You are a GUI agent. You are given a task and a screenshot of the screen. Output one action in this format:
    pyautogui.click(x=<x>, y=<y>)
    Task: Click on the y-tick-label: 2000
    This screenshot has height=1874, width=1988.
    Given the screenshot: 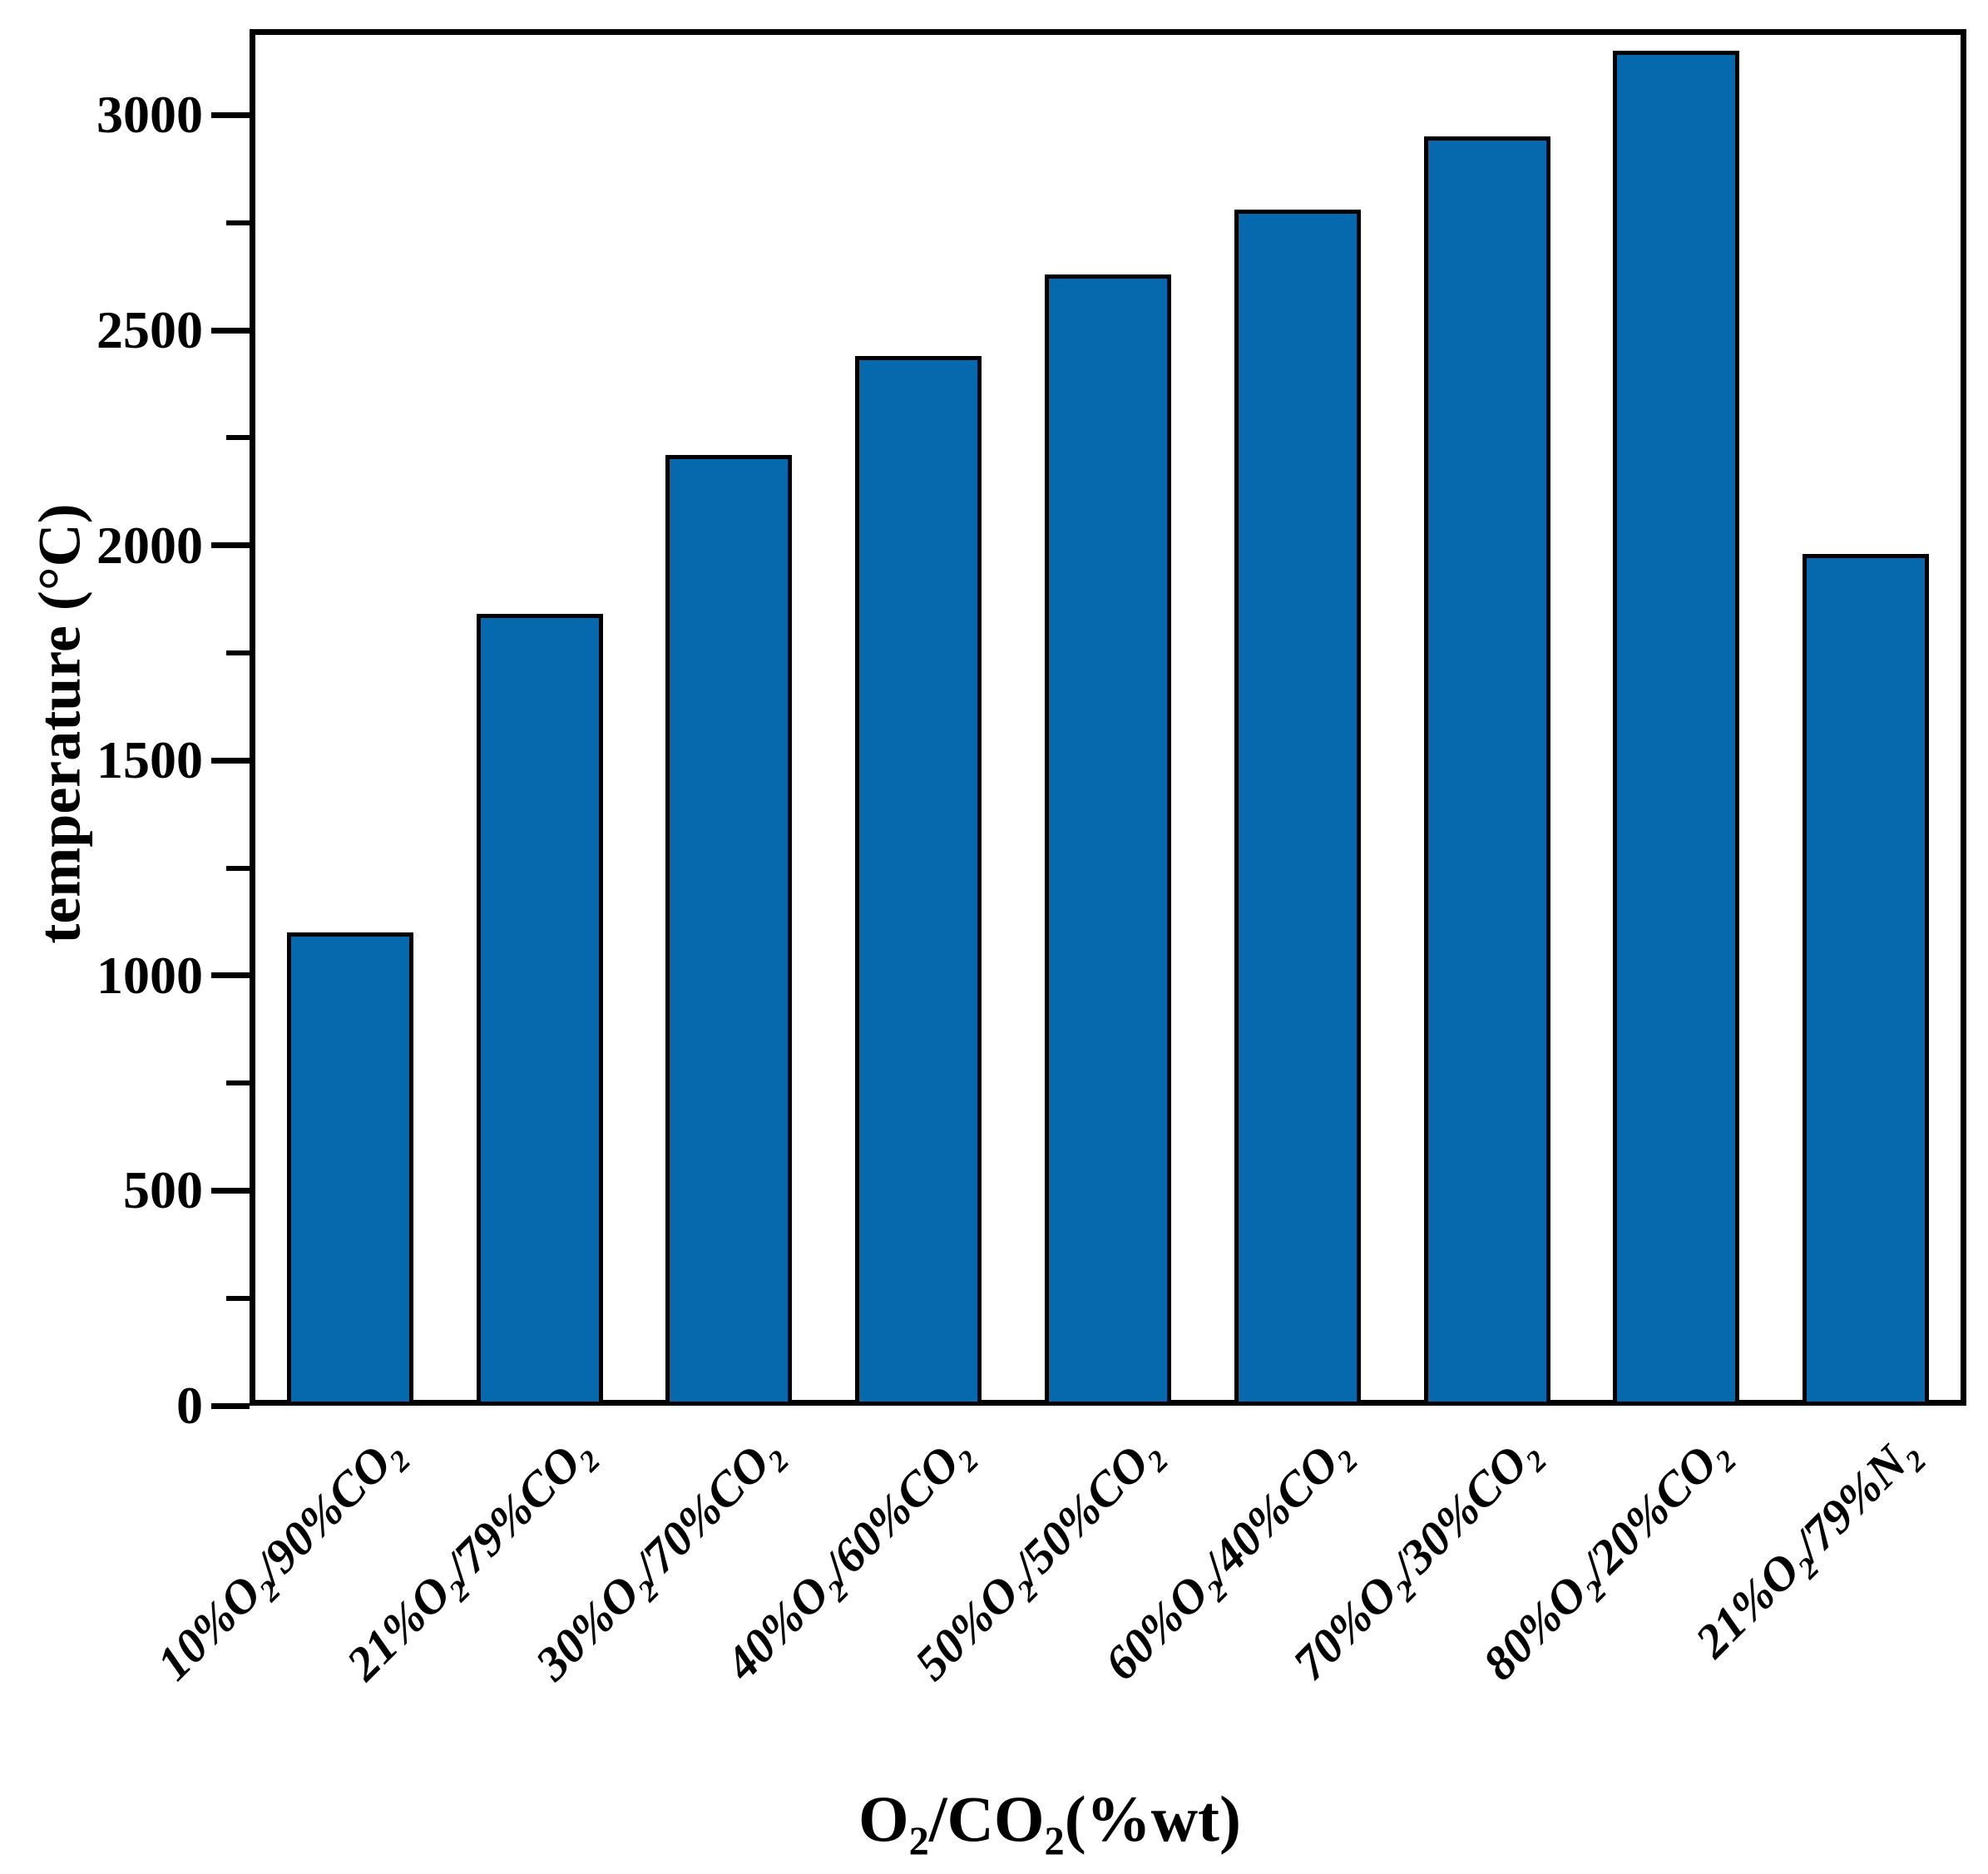 What is the action you would take?
    pyautogui.click(x=150, y=545)
    